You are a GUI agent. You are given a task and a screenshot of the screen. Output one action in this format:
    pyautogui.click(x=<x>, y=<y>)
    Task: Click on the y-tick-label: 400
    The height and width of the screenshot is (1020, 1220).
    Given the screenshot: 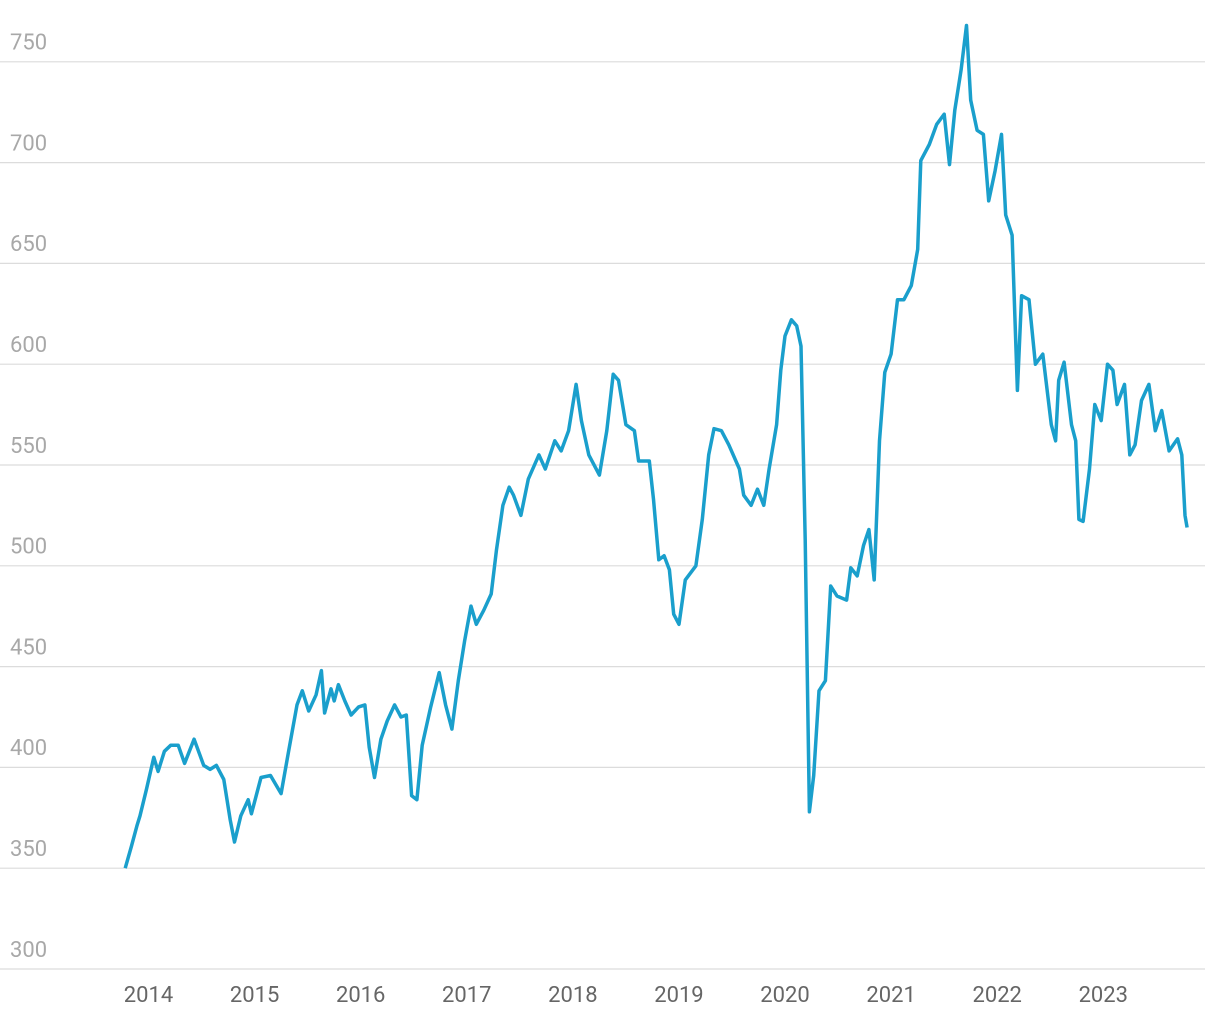 What is the action you would take?
    pyautogui.click(x=28, y=748)
    